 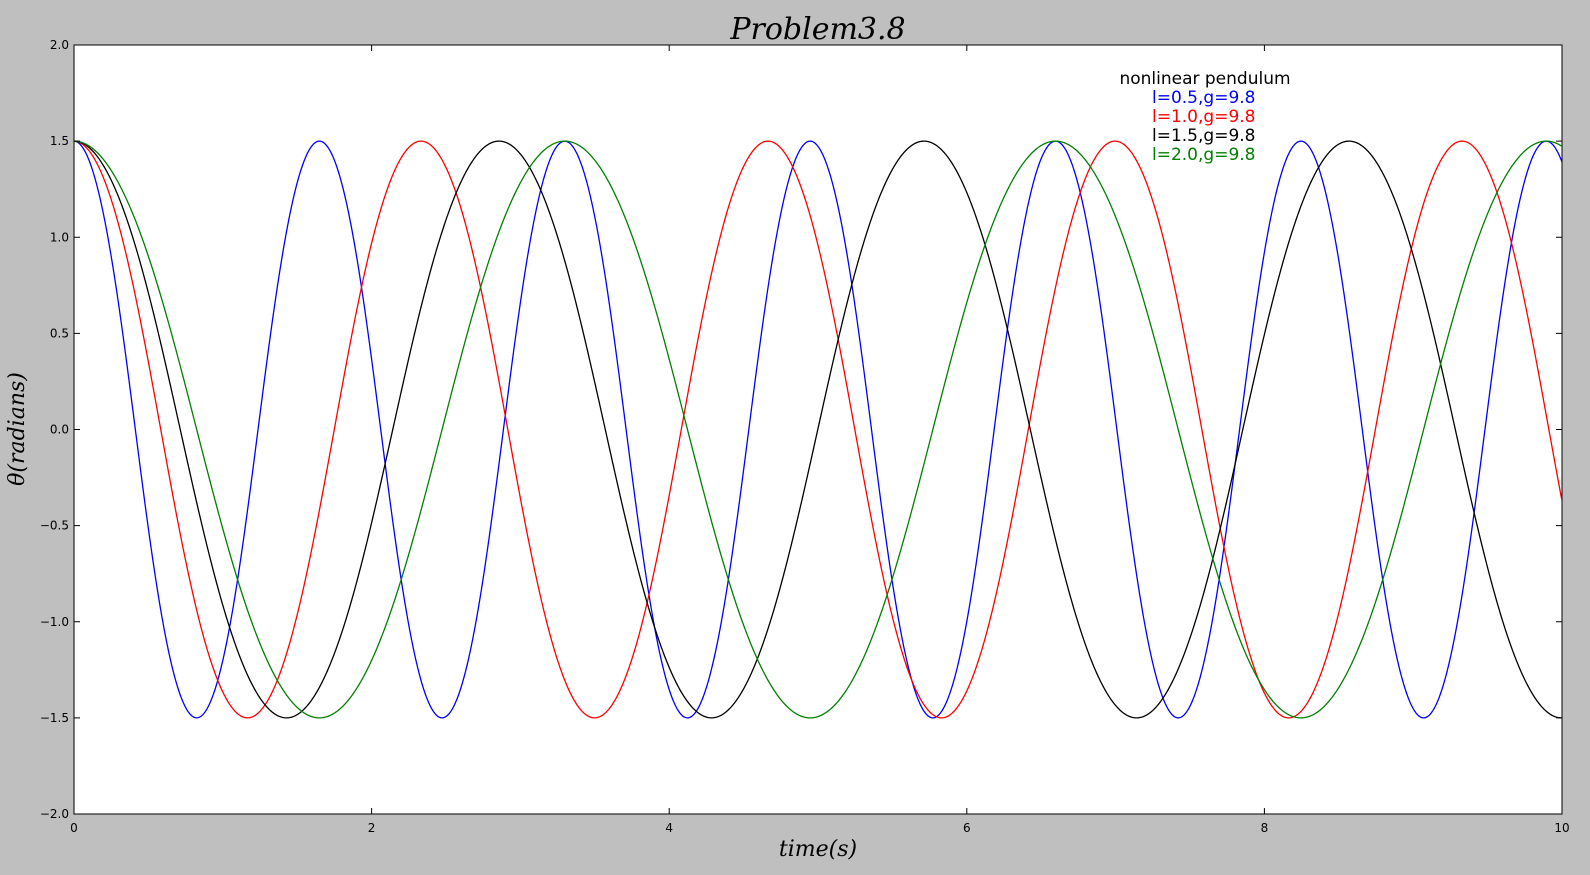 What do you see at coordinates (1561, 828) in the screenshot?
I see `x-tick-label: 10` at bounding box center [1561, 828].